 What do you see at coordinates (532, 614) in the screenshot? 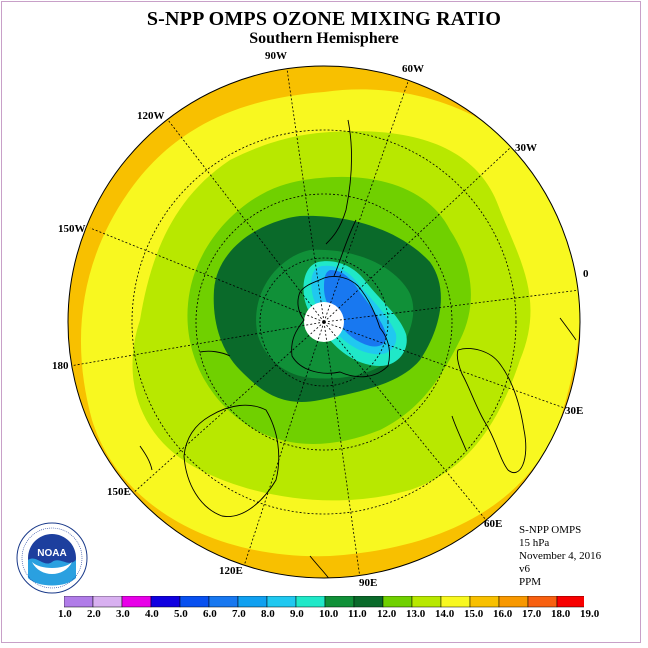
I see `colorbar-tick-label: 17.0` at bounding box center [532, 614].